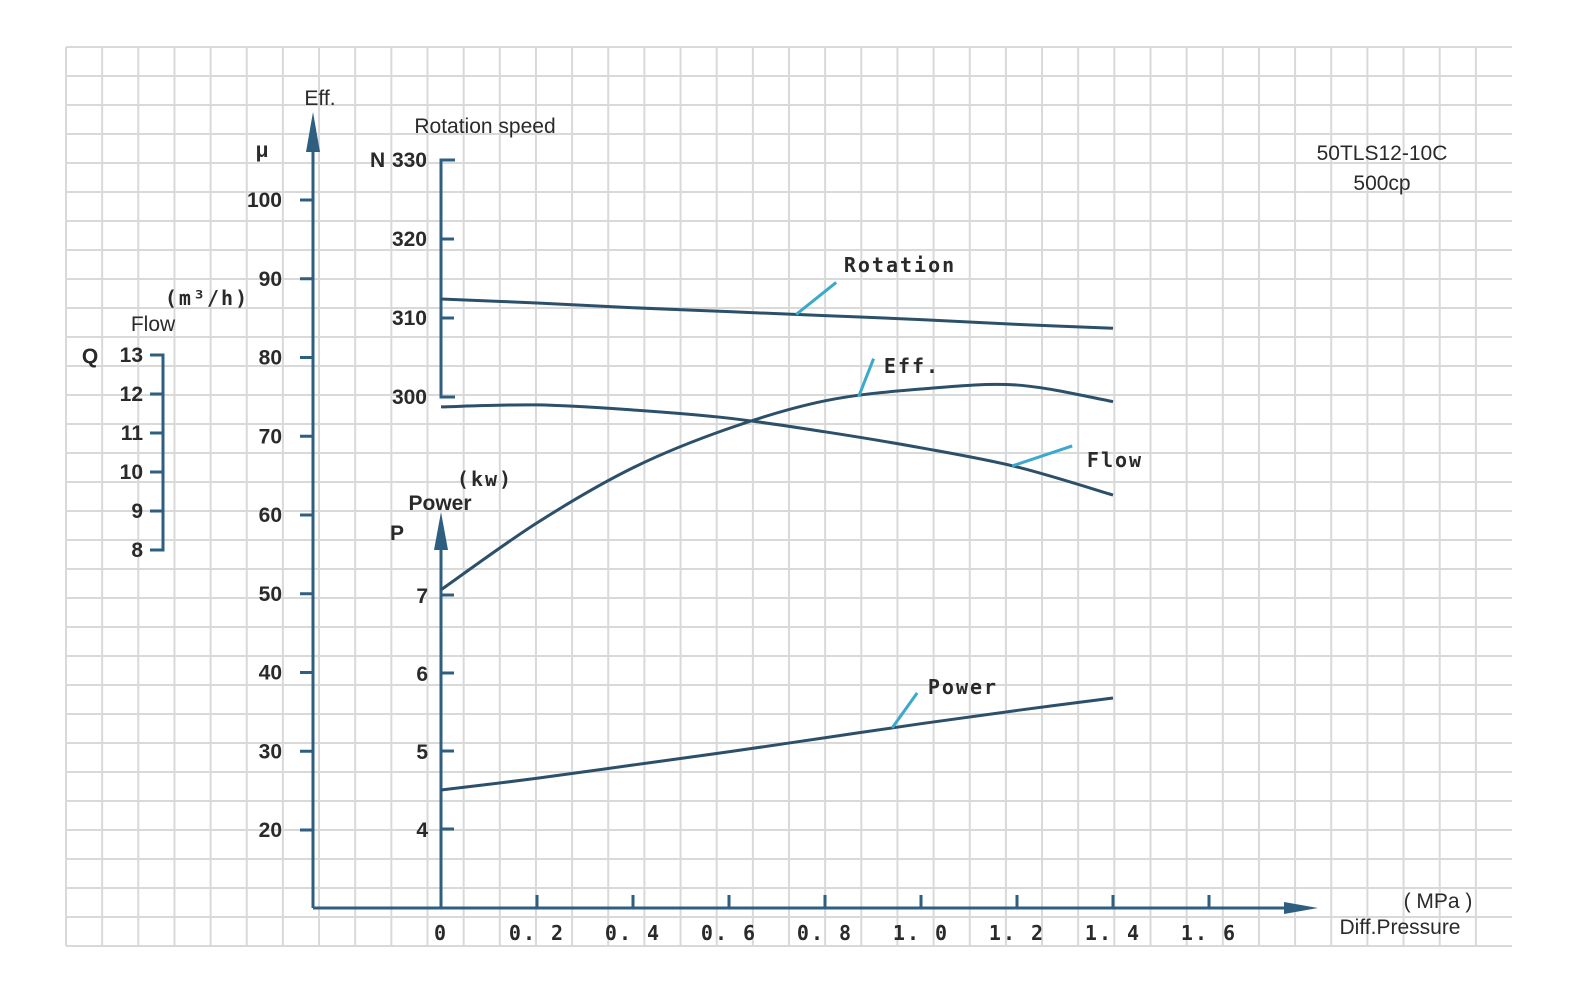 This screenshot has width=1589, height=1000. I want to click on eff-axis-symbol: μ, so click(262, 150).